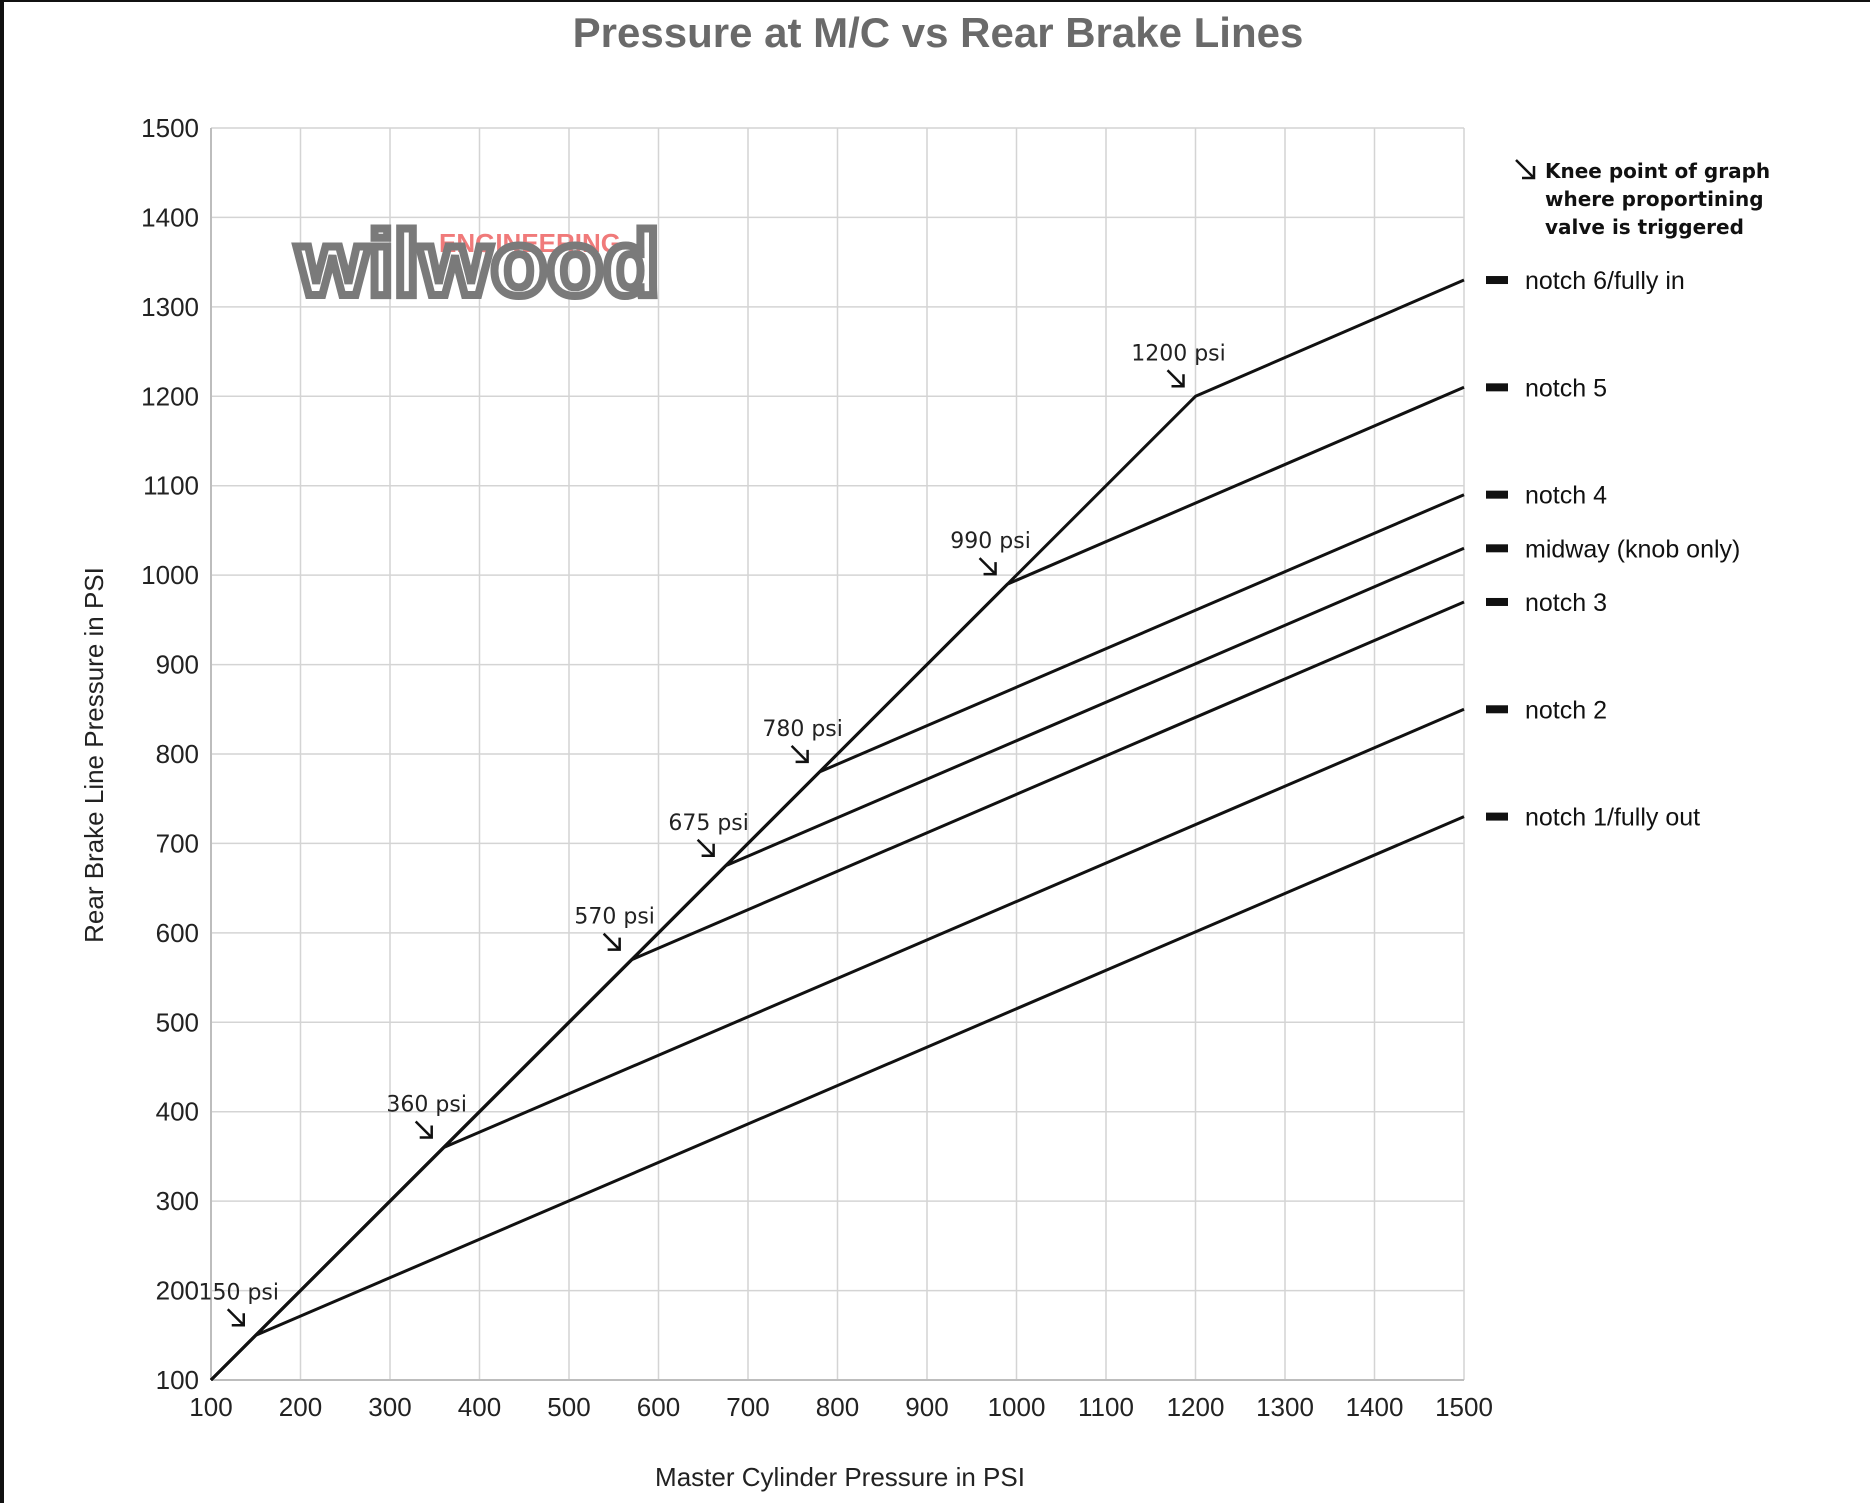 The height and width of the screenshot is (1503, 1870). I want to click on x-tick-label: 300, so click(389, 1407).